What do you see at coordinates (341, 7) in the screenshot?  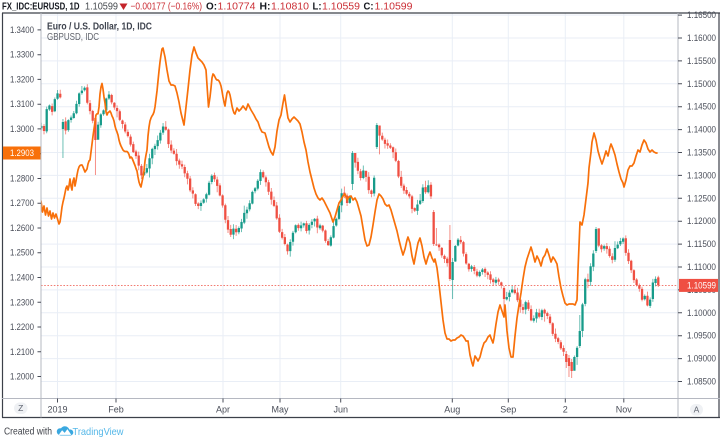 I see `svg-text: 1.10559` at bounding box center [341, 7].